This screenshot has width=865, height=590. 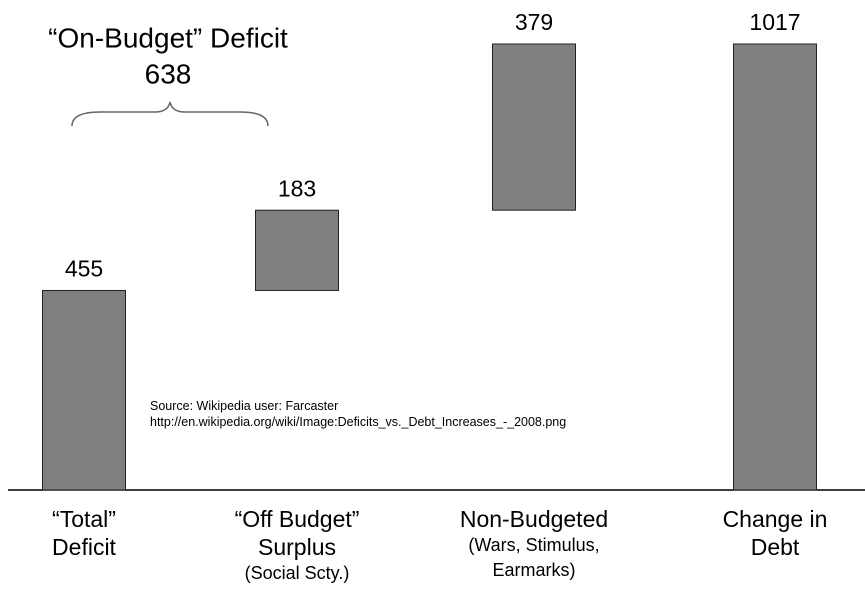 What do you see at coordinates (775, 519) in the screenshot?
I see `x-tick-label: Change in` at bounding box center [775, 519].